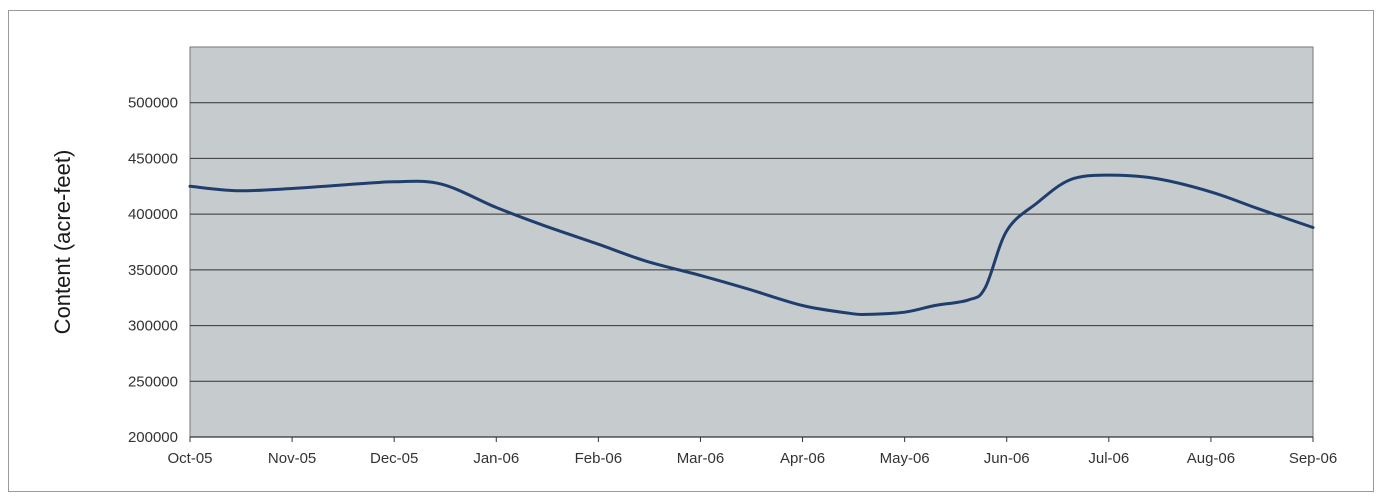 The image size is (1383, 501). Describe the element at coordinates (1313, 458) in the screenshot. I see `x-tick-label: Sep-06` at that location.